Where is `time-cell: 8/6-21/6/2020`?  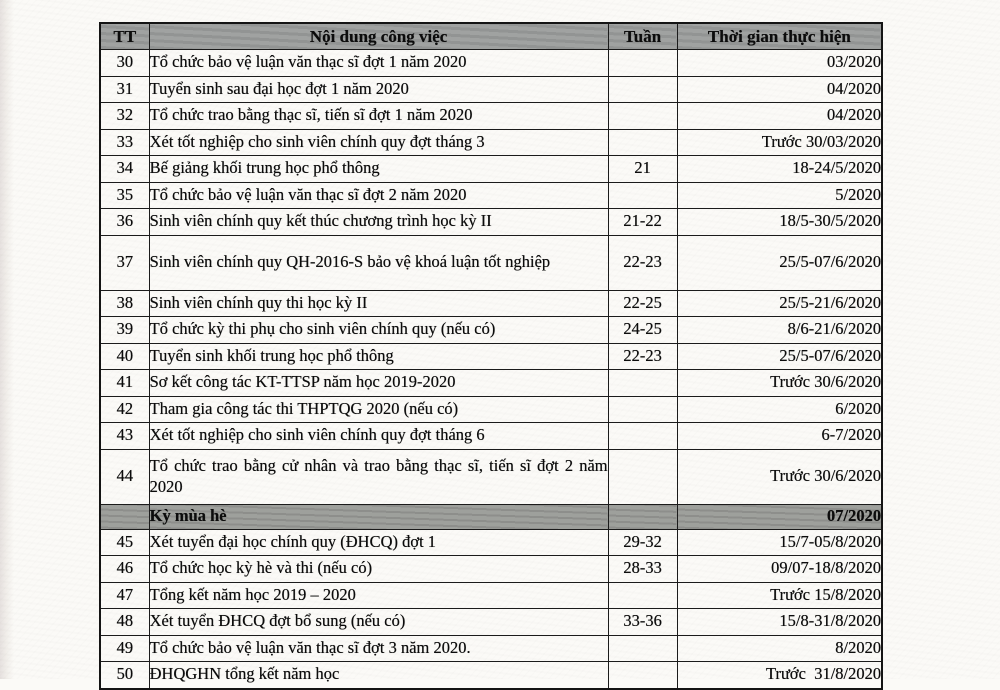 time-cell: 8/6-21/6/2020 is located at coordinates (779, 330).